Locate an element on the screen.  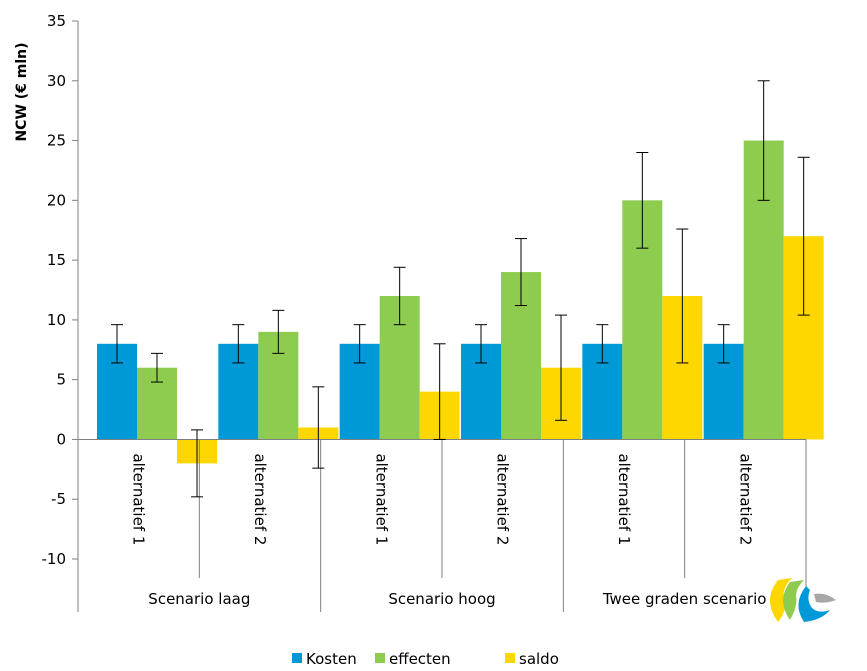
legend-label: effecten is located at coordinates (420, 659).